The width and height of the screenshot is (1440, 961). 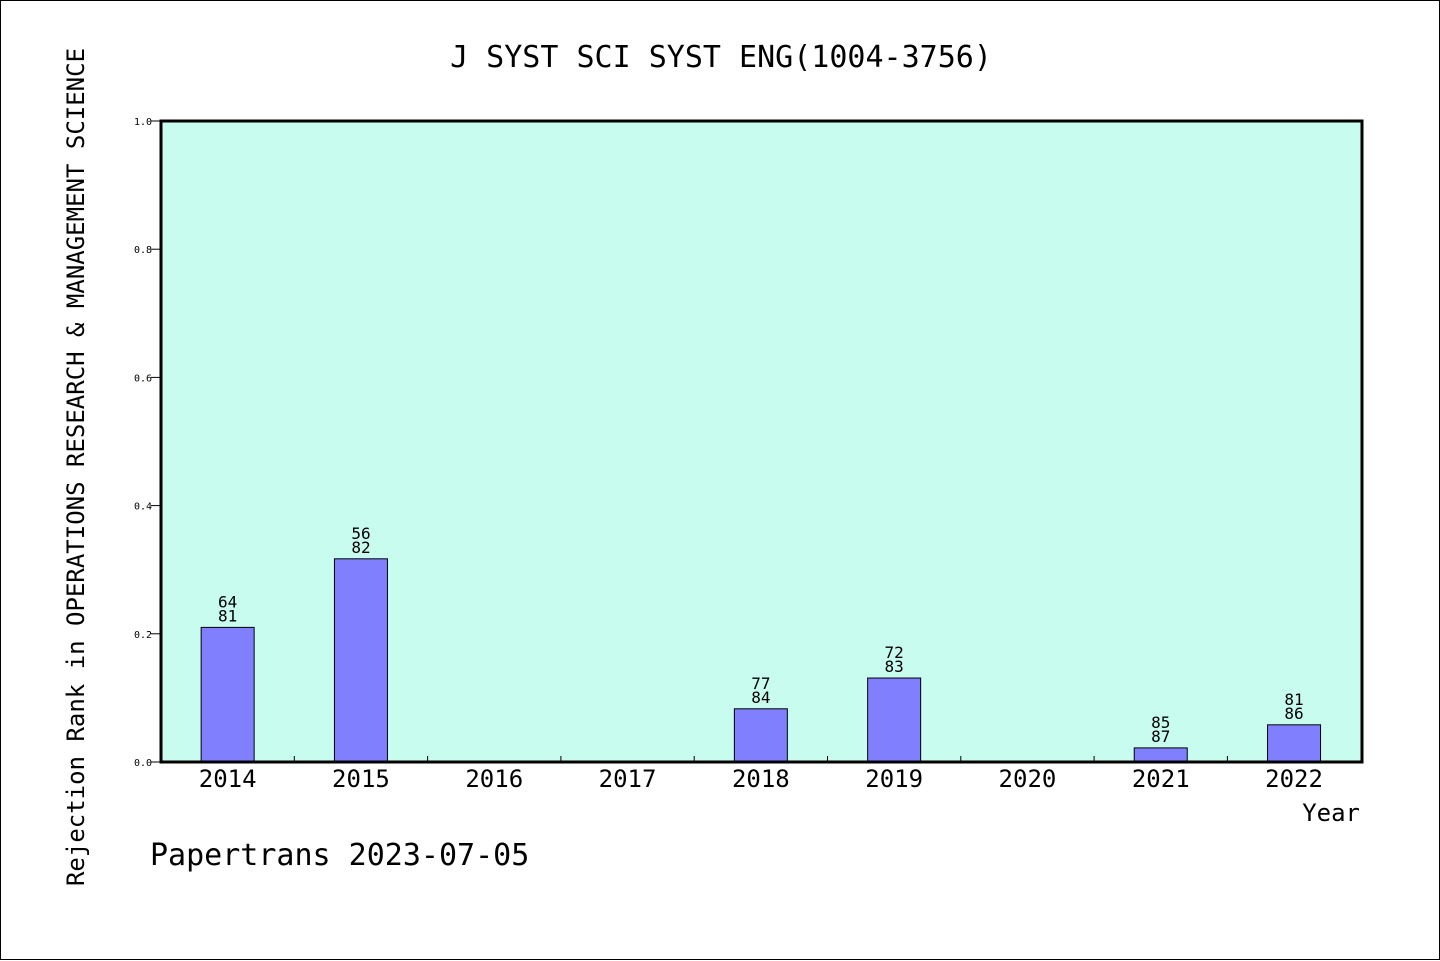 I want to click on bar-label-top: 85, so click(x=1160, y=722).